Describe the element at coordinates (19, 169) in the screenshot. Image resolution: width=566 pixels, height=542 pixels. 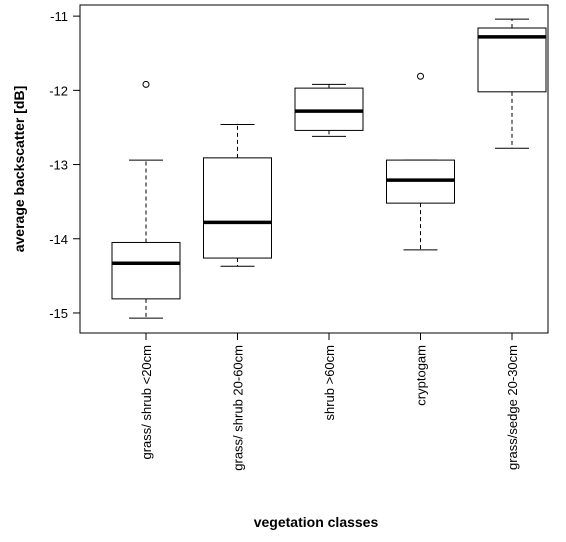
I see `y-axis-title: average backscatter [dB]` at that location.